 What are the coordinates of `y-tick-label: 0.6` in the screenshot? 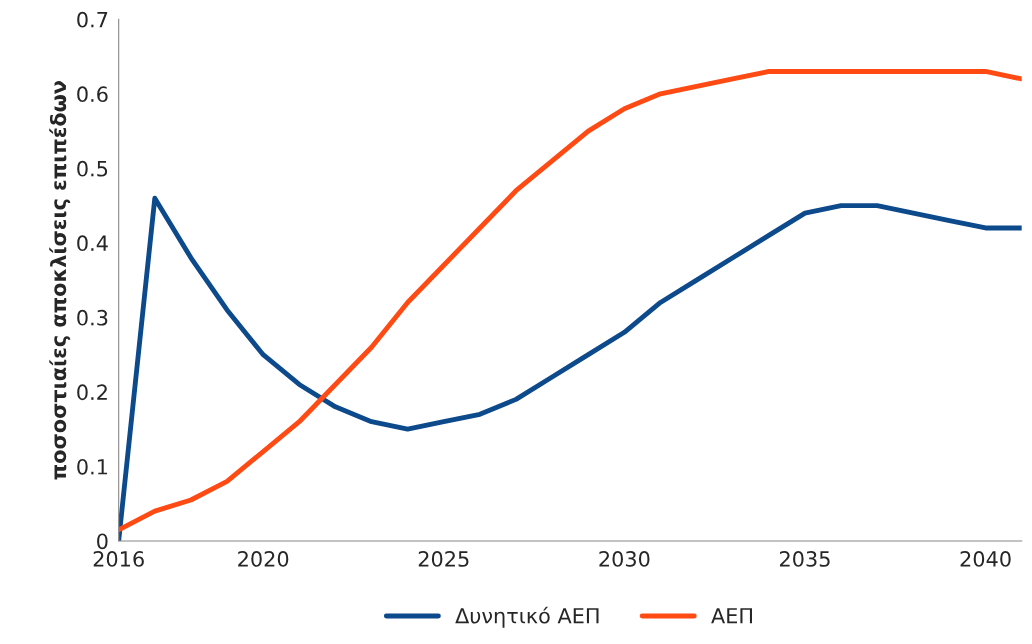 It's located at (92, 94).